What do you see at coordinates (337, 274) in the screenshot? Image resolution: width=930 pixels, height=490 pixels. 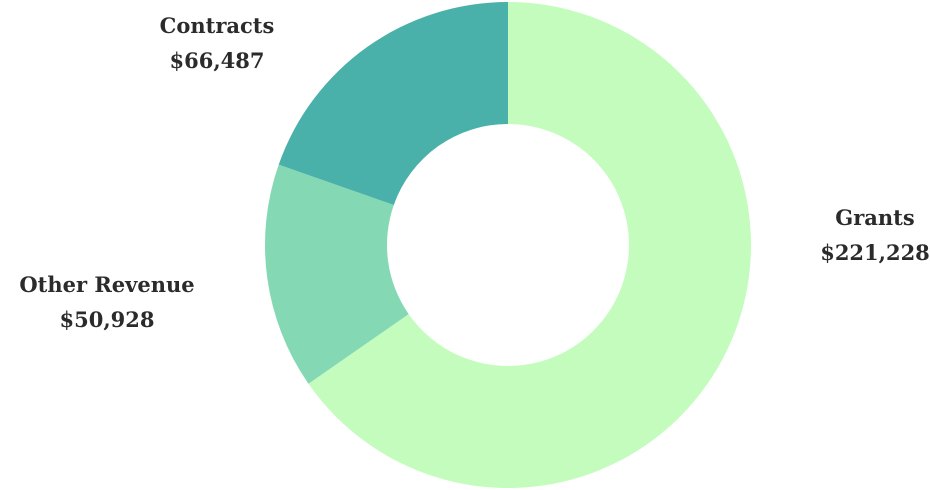 I see `slice-other-revenue` at bounding box center [337, 274].